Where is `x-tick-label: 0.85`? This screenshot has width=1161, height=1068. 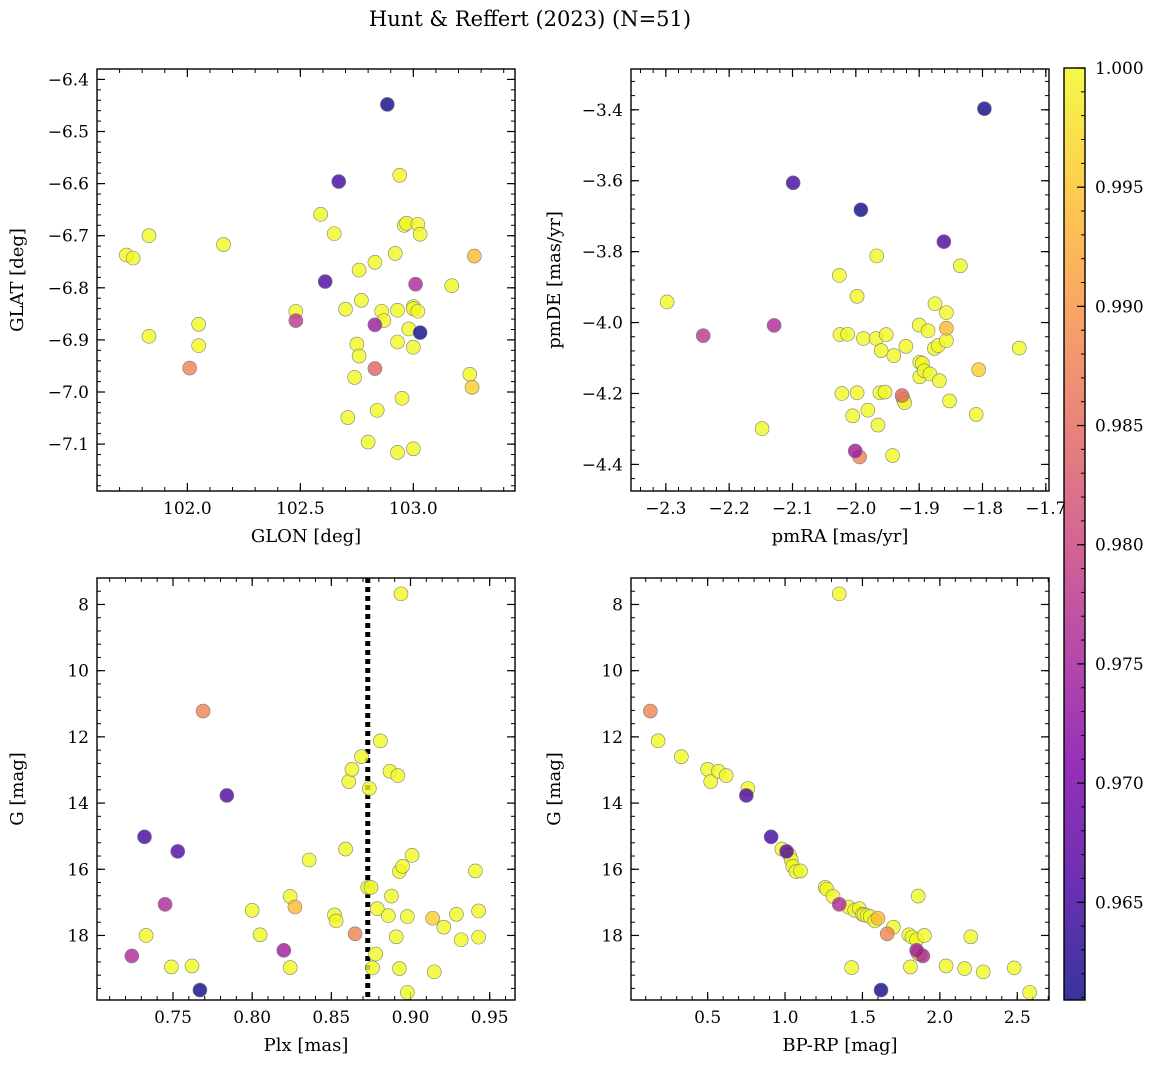
x-tick-label: 0.85 is located at coordinates (331, 1018).